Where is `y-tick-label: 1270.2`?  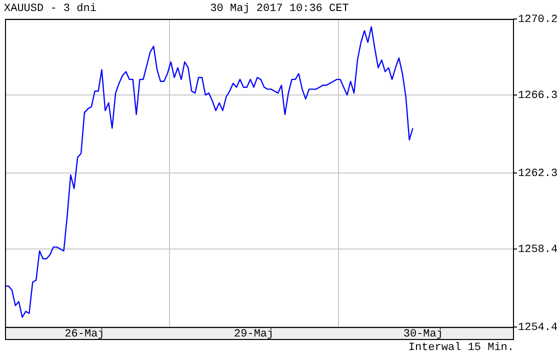
y-tick-label: 1270.2 is located at coordinates (538, 20).